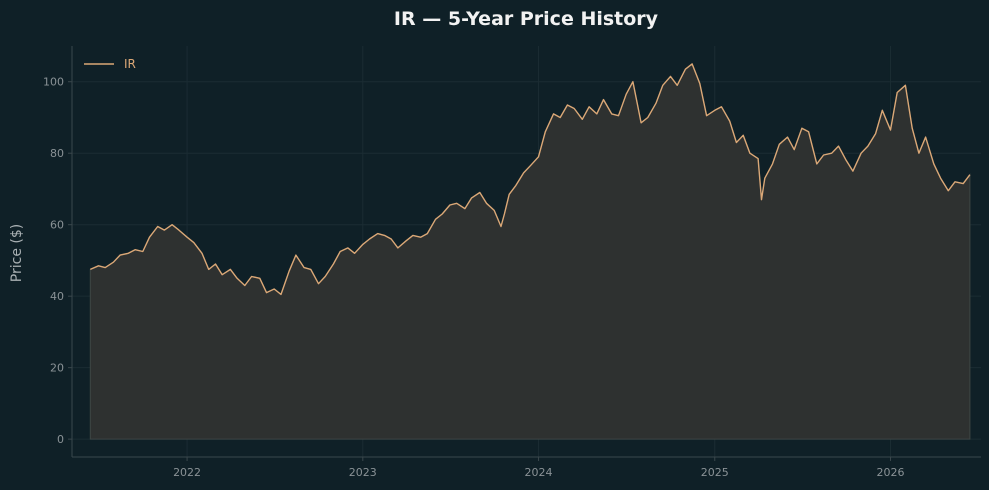 The width and height of the screenshot is (989, 490). I want to click on x-tick-label: 2024, so click(539, 472).